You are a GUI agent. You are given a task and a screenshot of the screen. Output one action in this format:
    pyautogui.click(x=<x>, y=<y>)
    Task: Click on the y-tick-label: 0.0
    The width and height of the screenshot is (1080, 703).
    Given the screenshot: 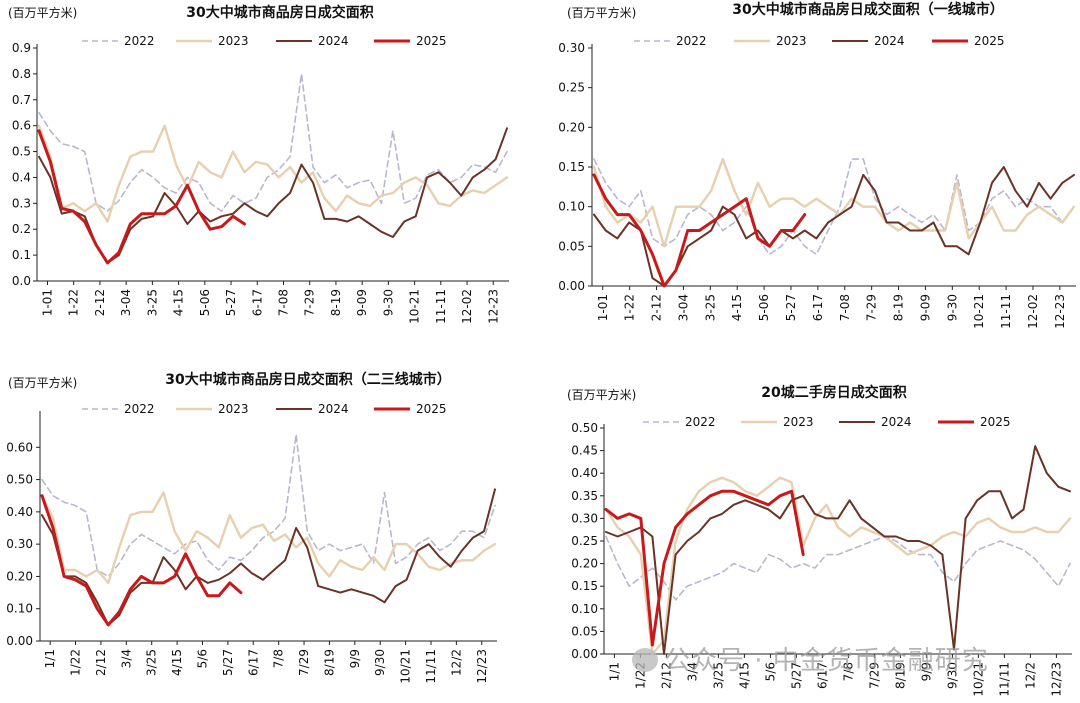 What is the action you would take?
    pyautogui.click(x=21, y=281)
    